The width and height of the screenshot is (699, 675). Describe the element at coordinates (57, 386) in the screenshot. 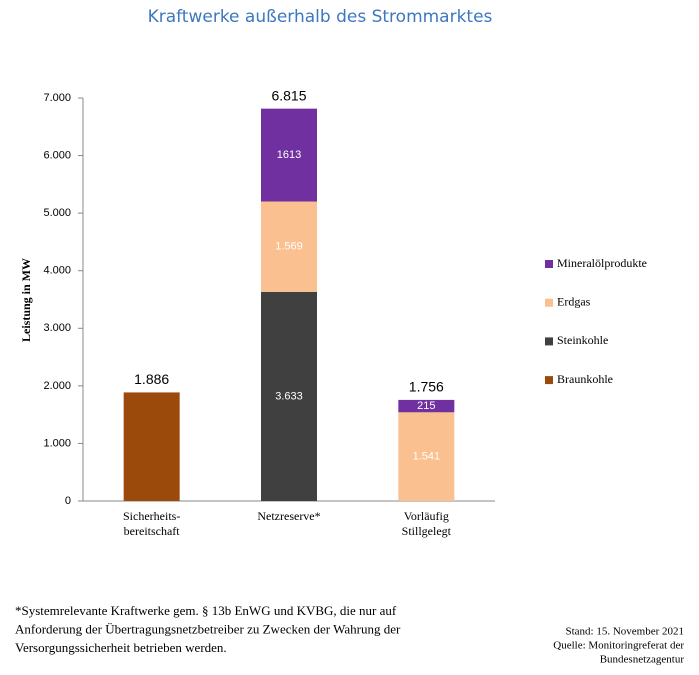

I see `y-tick-label: 2.000` at that location.